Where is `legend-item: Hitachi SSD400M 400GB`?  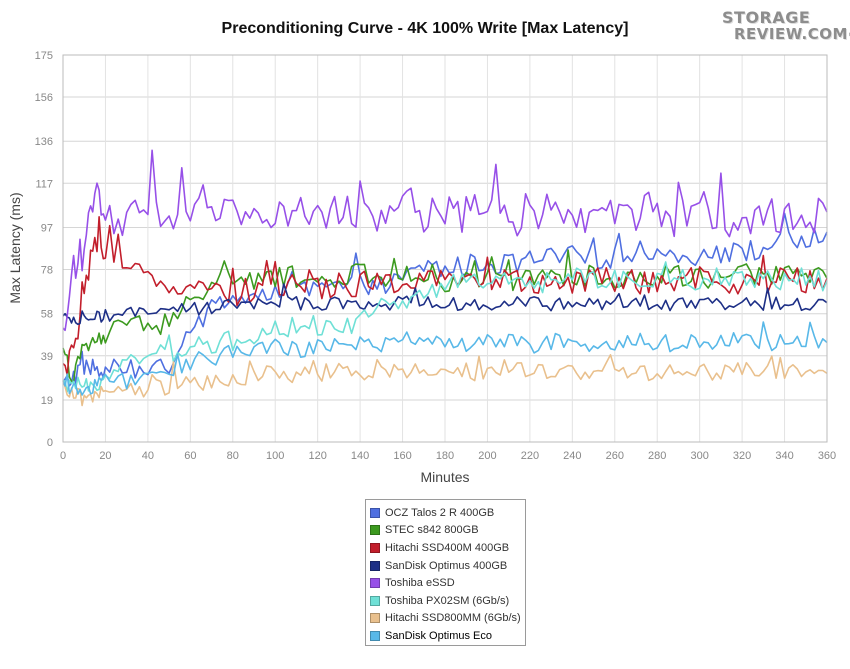
legend-item: Hitachi SSD400M 400GB is located at coordinates (446, 548).